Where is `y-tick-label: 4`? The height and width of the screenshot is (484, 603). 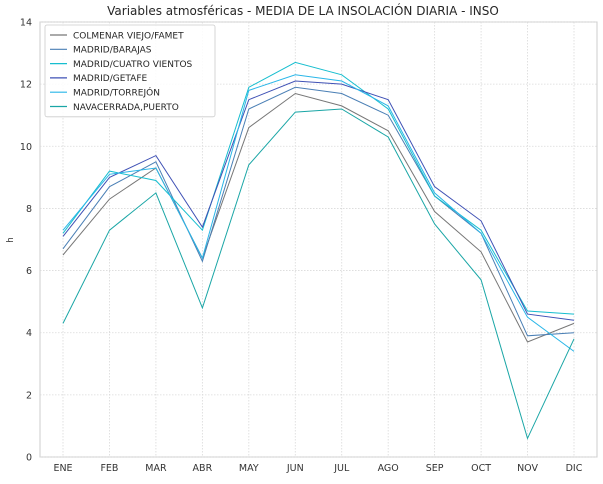 y-tick-label: 4 is located at coordinates (29, 333).